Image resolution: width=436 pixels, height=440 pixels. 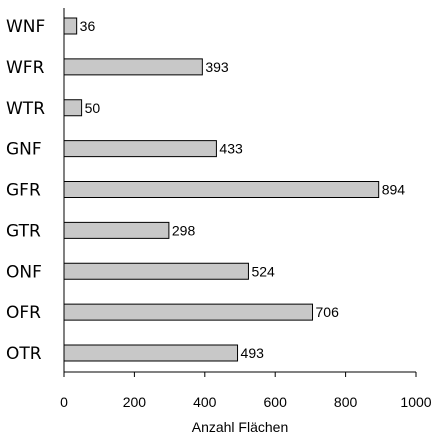 What do you see at coordinates (346, 402) in the screenshot?
I see `x-tick-label: 800` at bounding box center [346, 402].